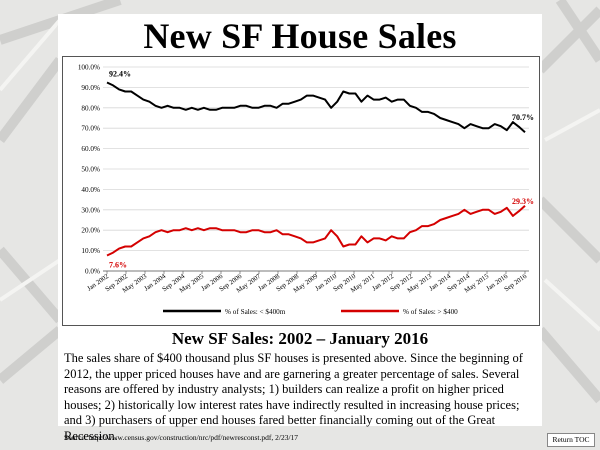 Image resolution: width=600 pixels, height=450 pixels. I want to click on legend-label-over-400: % of Sales: > $400, so click(430, 312).